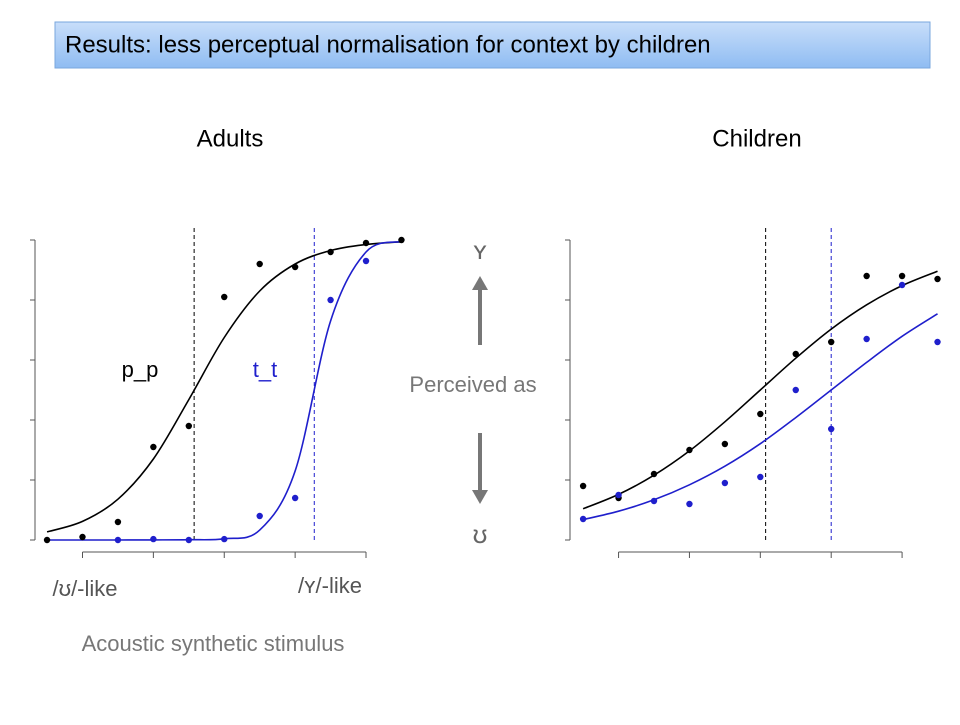 The image size is (960, 725). Describe the element at coordinates (213, 643) in the screenshot. I see `x-axis-label: Acoustic synthetic stimulus` at that location.